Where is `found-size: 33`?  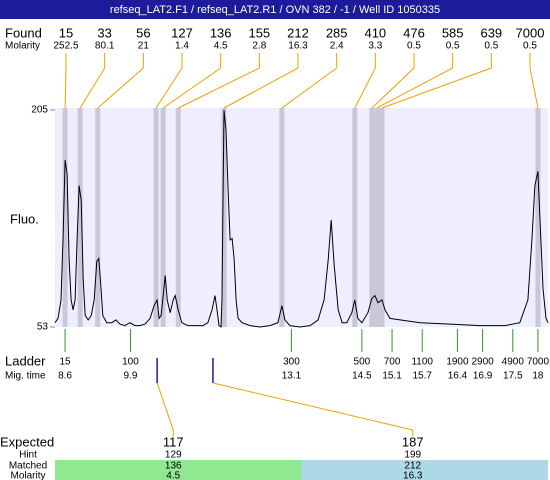
found-size: 33 is located at coordinates (104, 32).